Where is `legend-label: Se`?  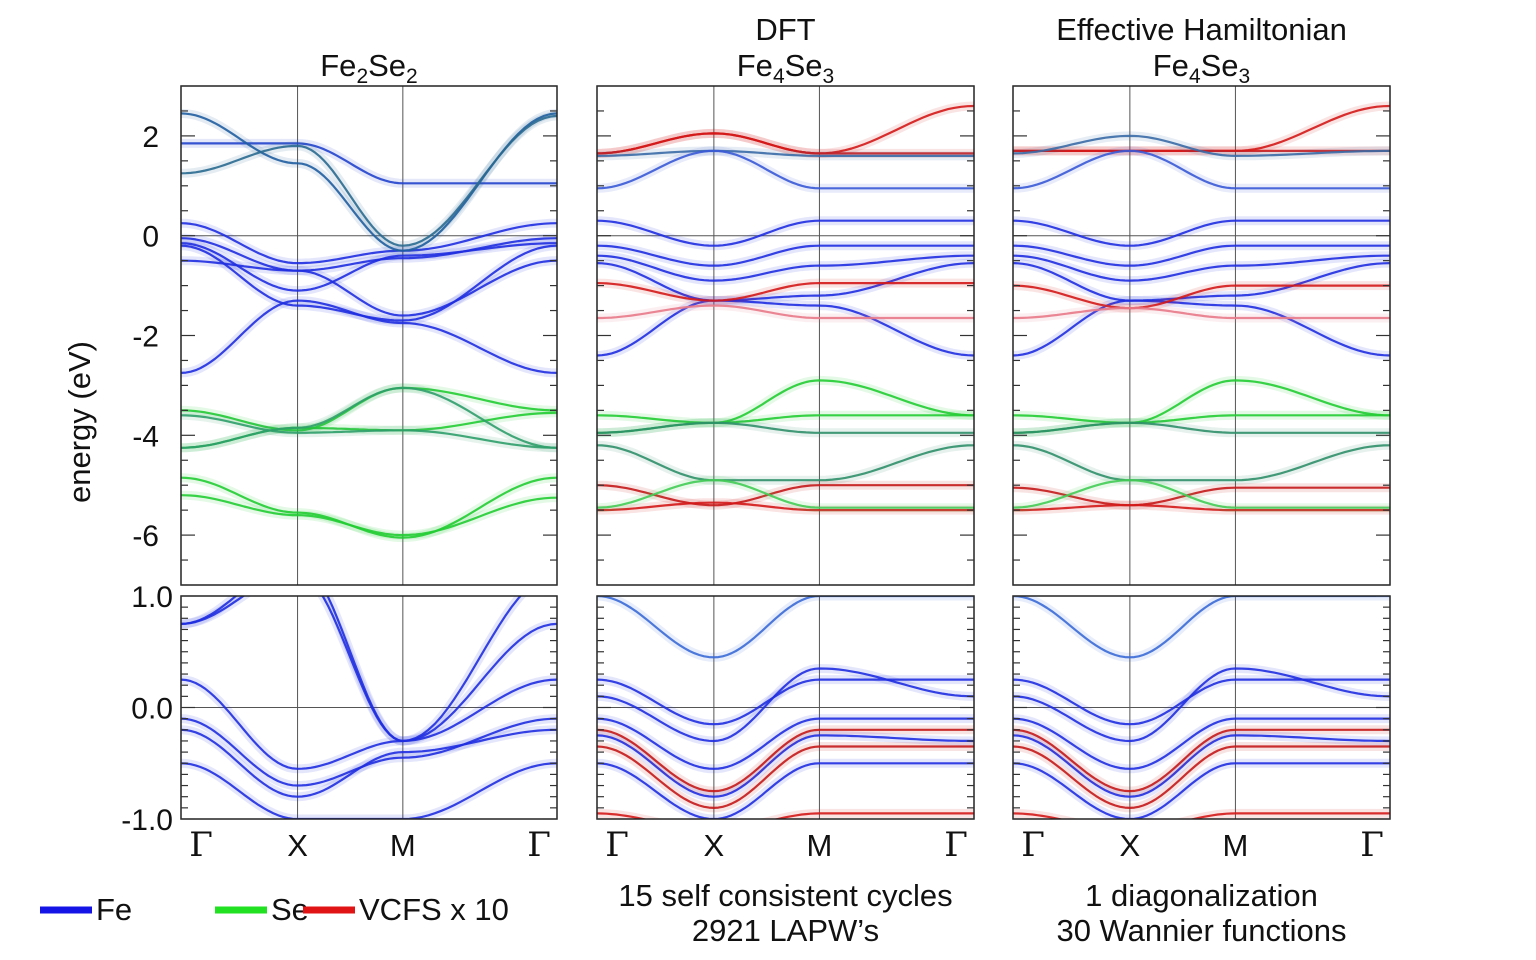
legend-label: Se is located at coordinates (290, 909).